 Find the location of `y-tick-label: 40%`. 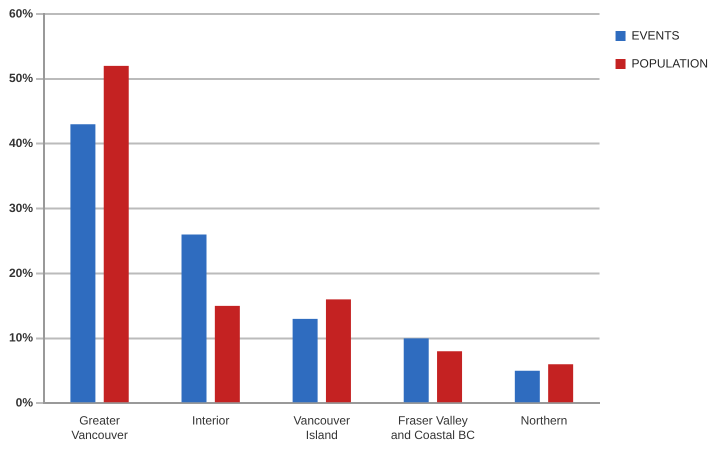

y-tick-label: 40% is located at coordinates (21, 143).